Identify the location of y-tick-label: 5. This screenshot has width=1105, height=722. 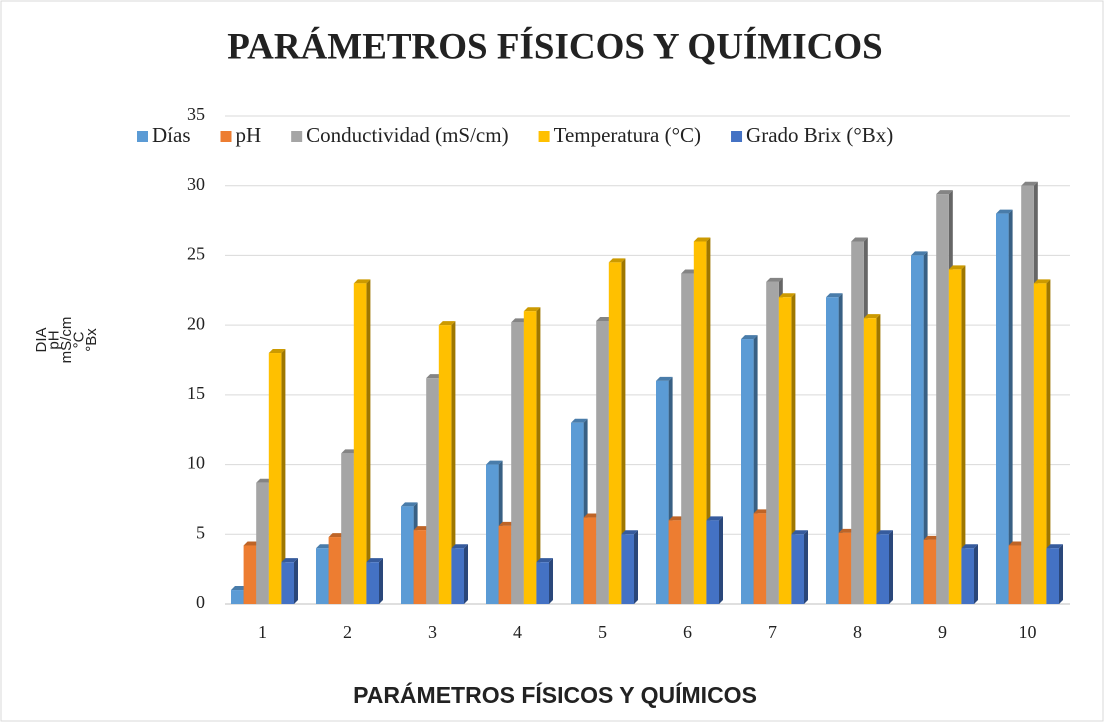
(200, 532).